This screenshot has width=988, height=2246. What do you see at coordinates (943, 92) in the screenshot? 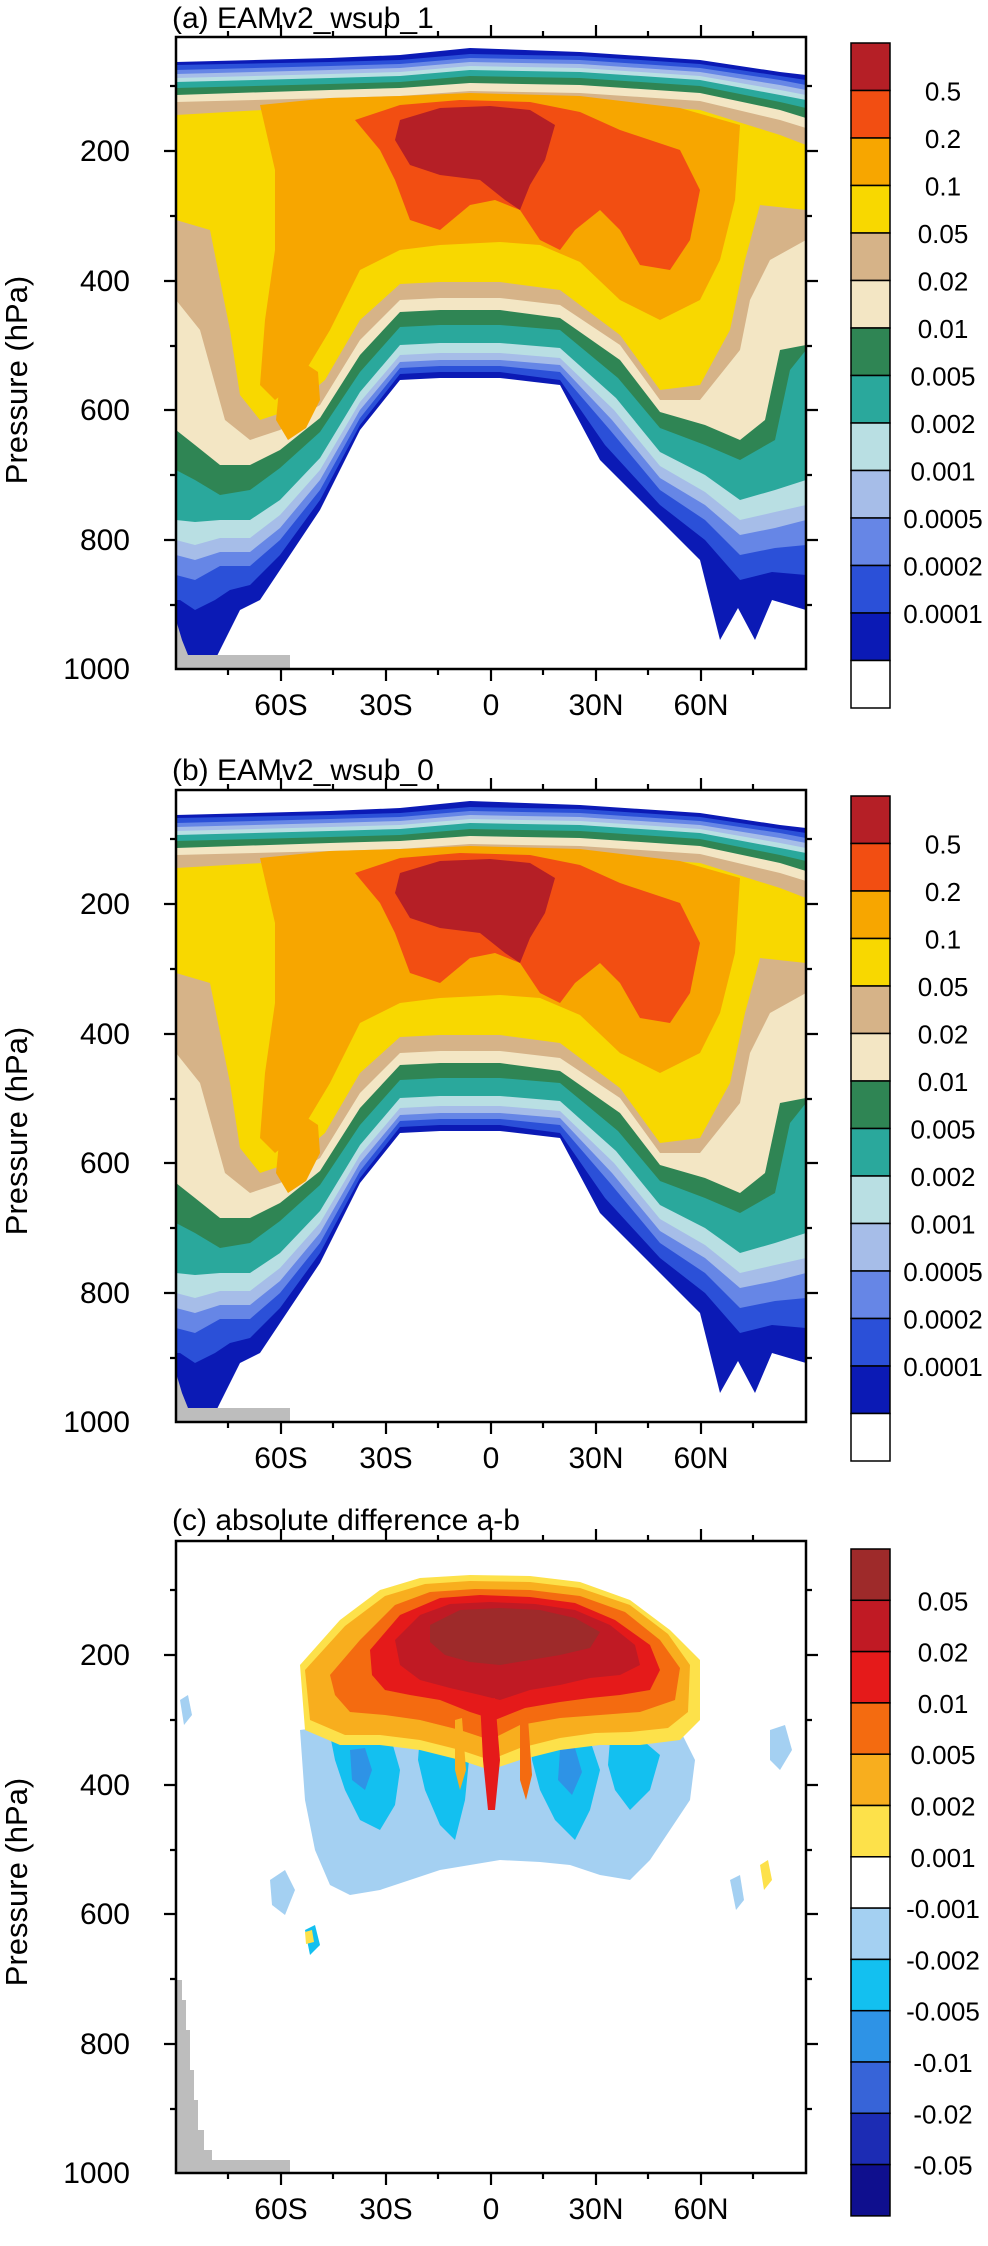
I see `colorbar-label: 0.5` at bounding box center [943, 92].